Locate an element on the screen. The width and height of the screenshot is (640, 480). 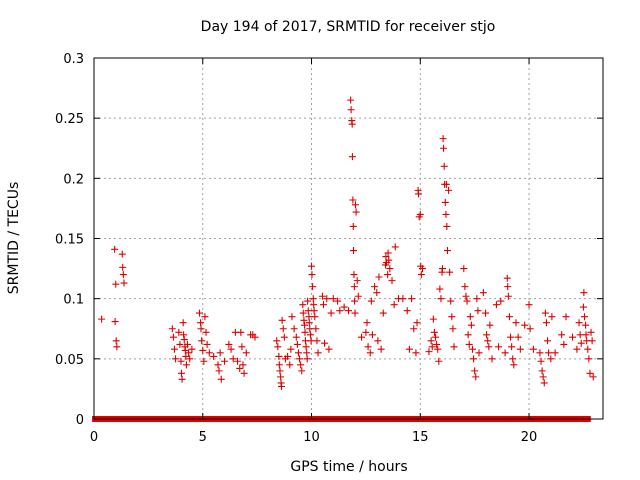
y-tick-label: 0.2 is located at coordinates (73, 179).